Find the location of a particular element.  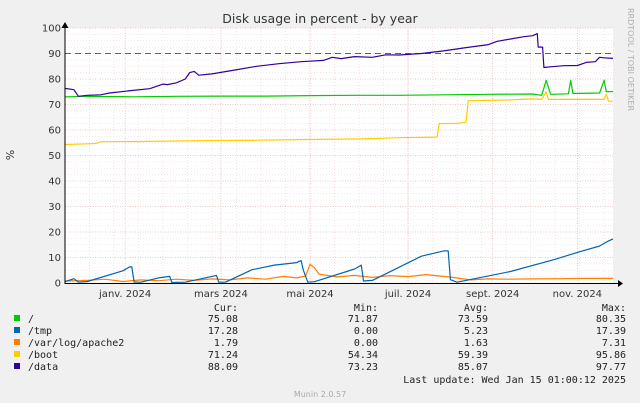

y-tick-label: 20 is located at coordinates (54, 233).